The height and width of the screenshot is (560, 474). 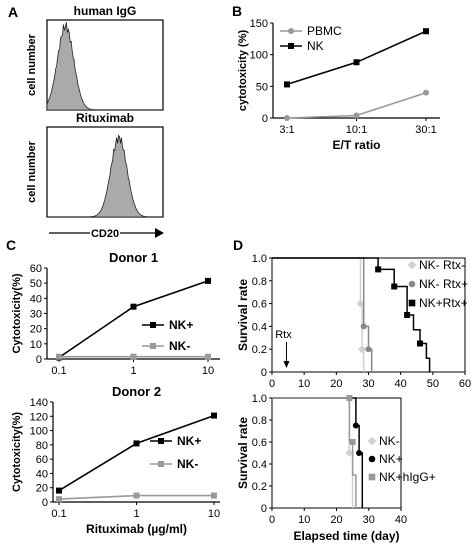 What do you see at coordinates (356, 130) in the screenshot?
I see `x-tick-label: 10:1` at bounding box center [356, 130].